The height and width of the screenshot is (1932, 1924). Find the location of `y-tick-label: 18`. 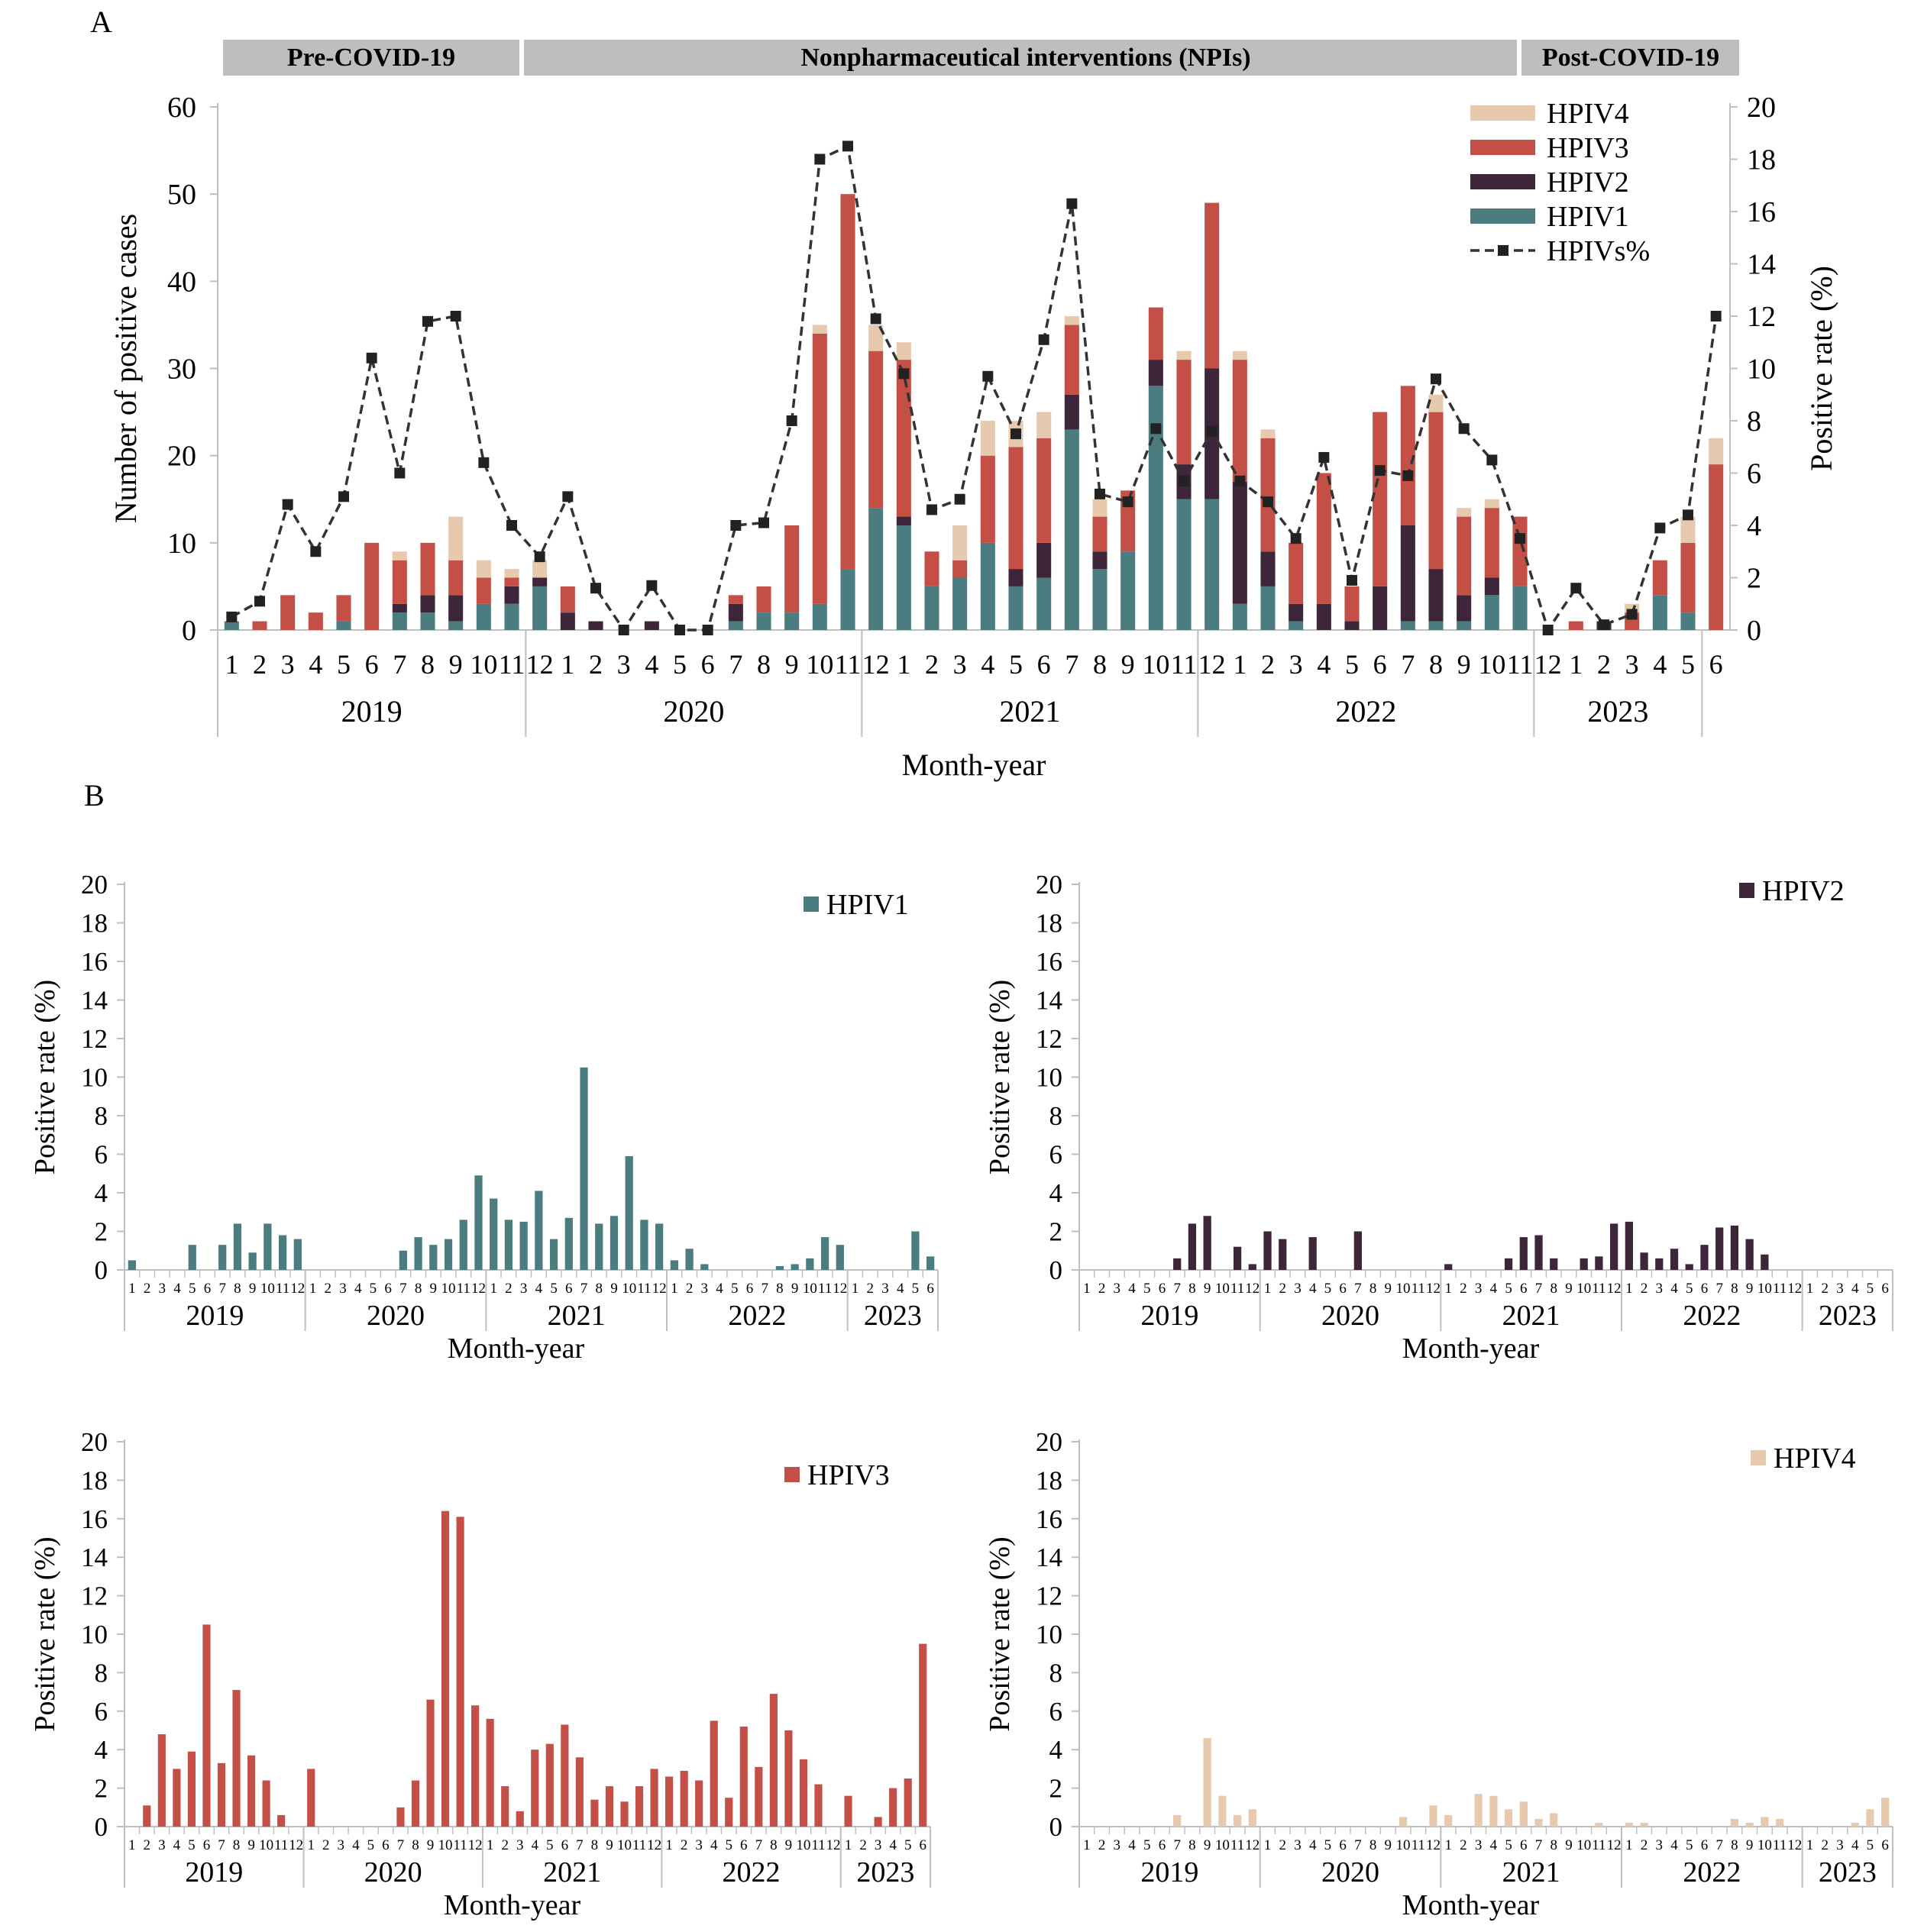

y-tick-label: 18 is located at coordinates (94, 1480).